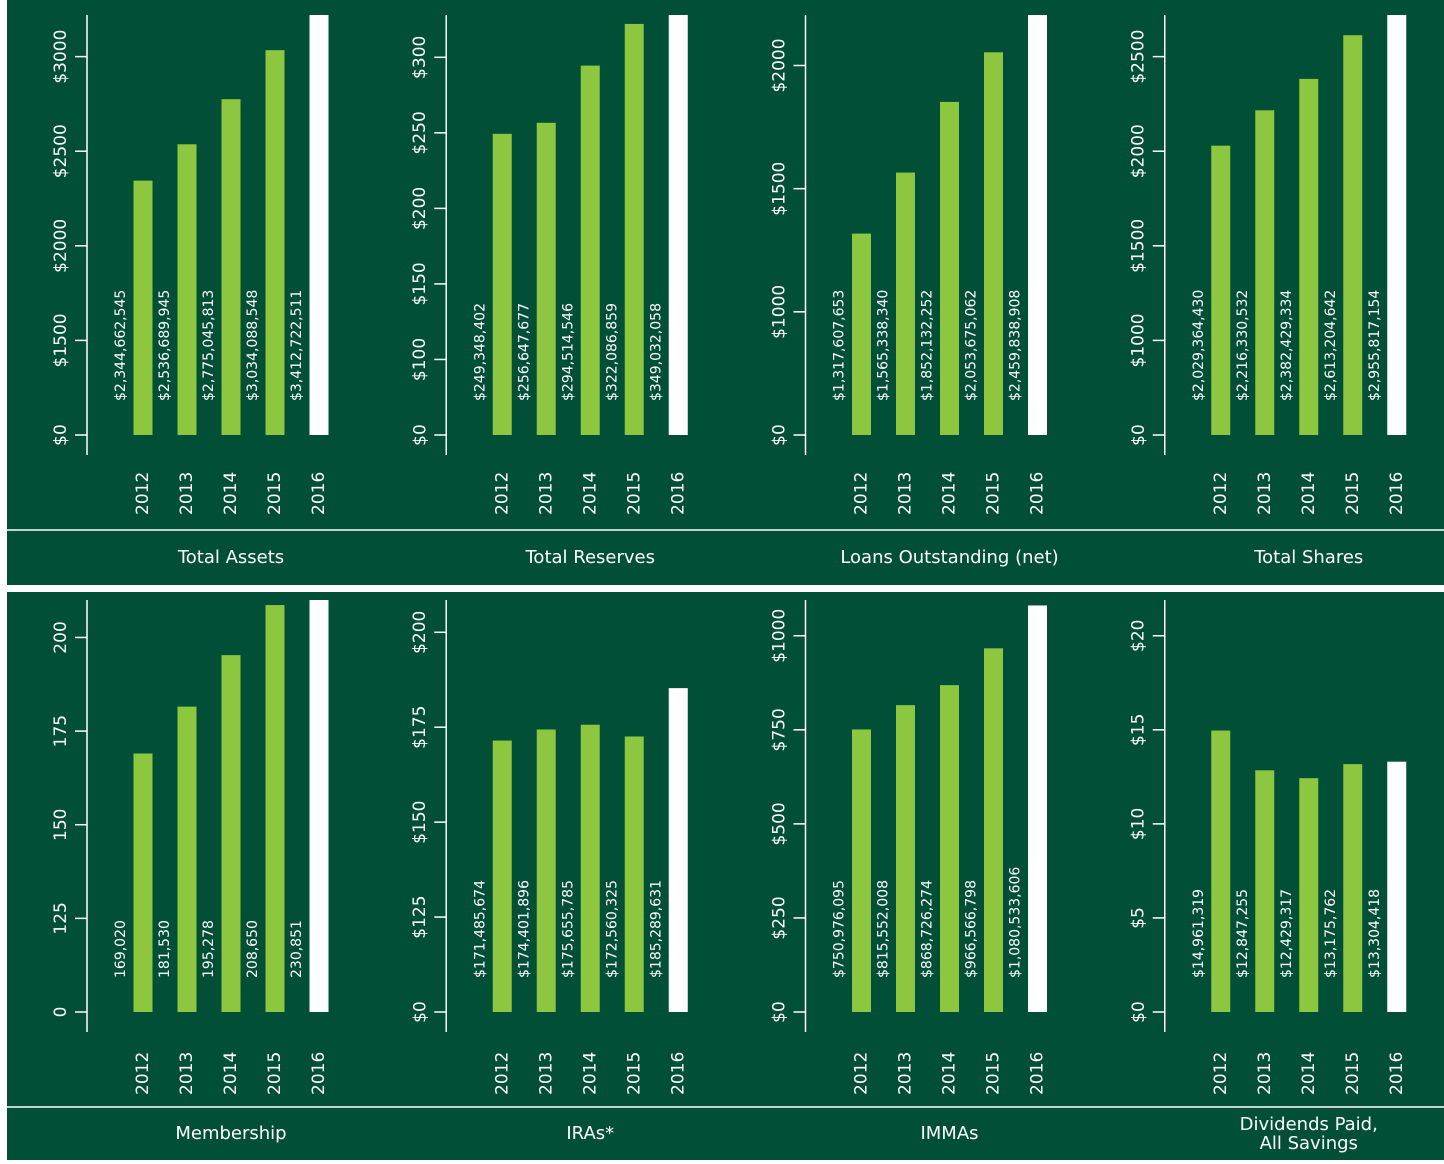  I want to click on title-box: IRAs*, so click(590, 1133).